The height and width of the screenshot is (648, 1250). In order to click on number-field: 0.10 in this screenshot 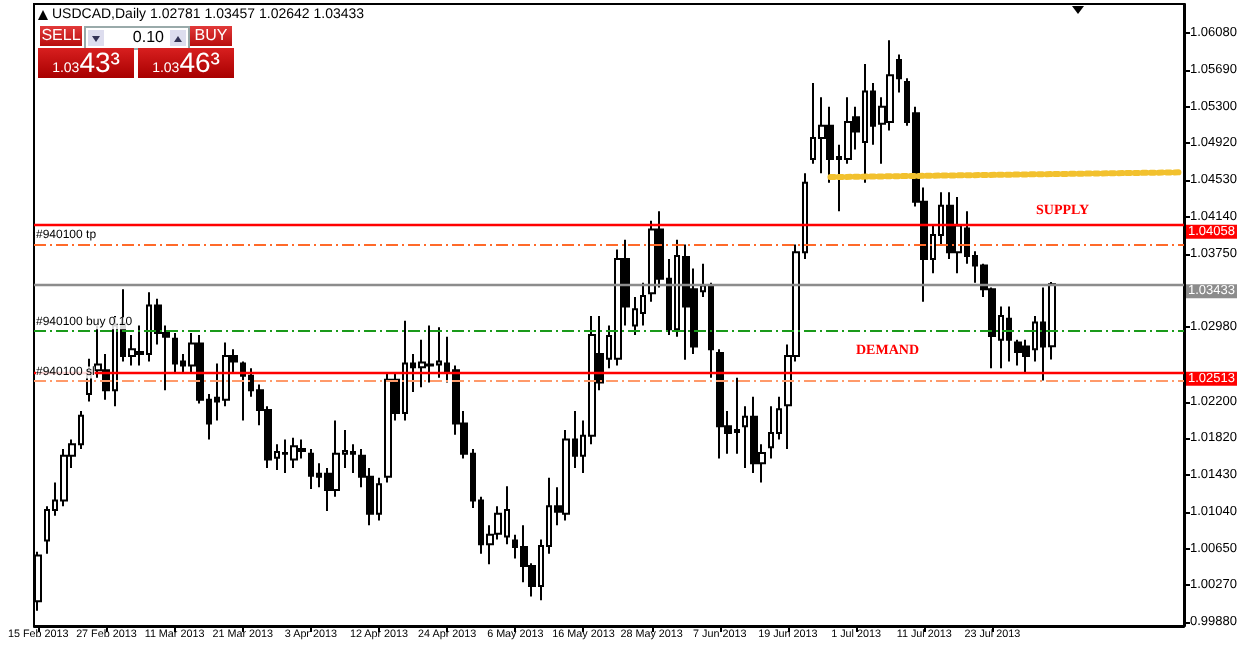, I will do `click(137, 38)`.